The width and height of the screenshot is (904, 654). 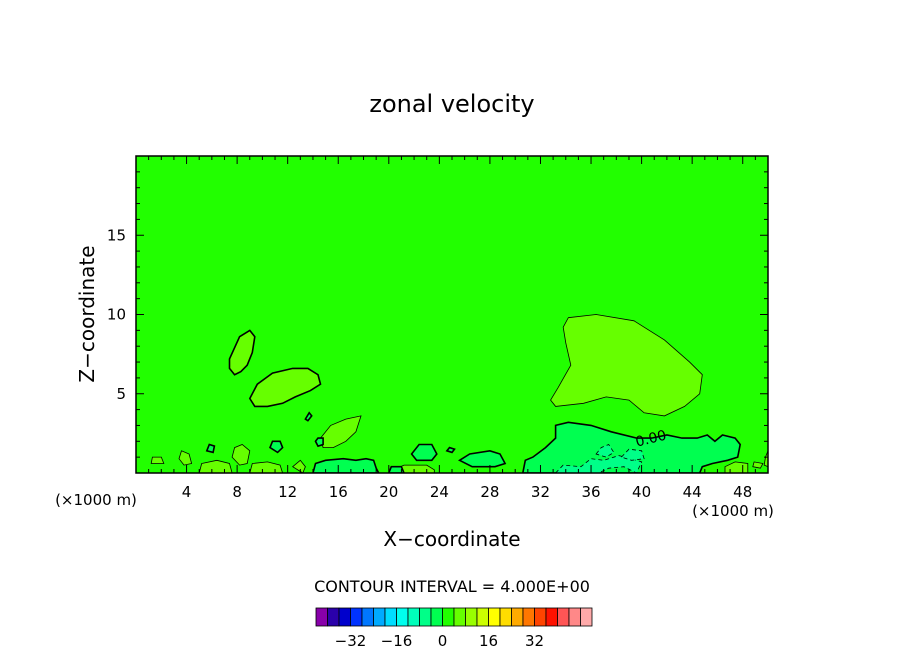 I want to click on x-unit-right: (×1000 m), so click(x=733, y=511).